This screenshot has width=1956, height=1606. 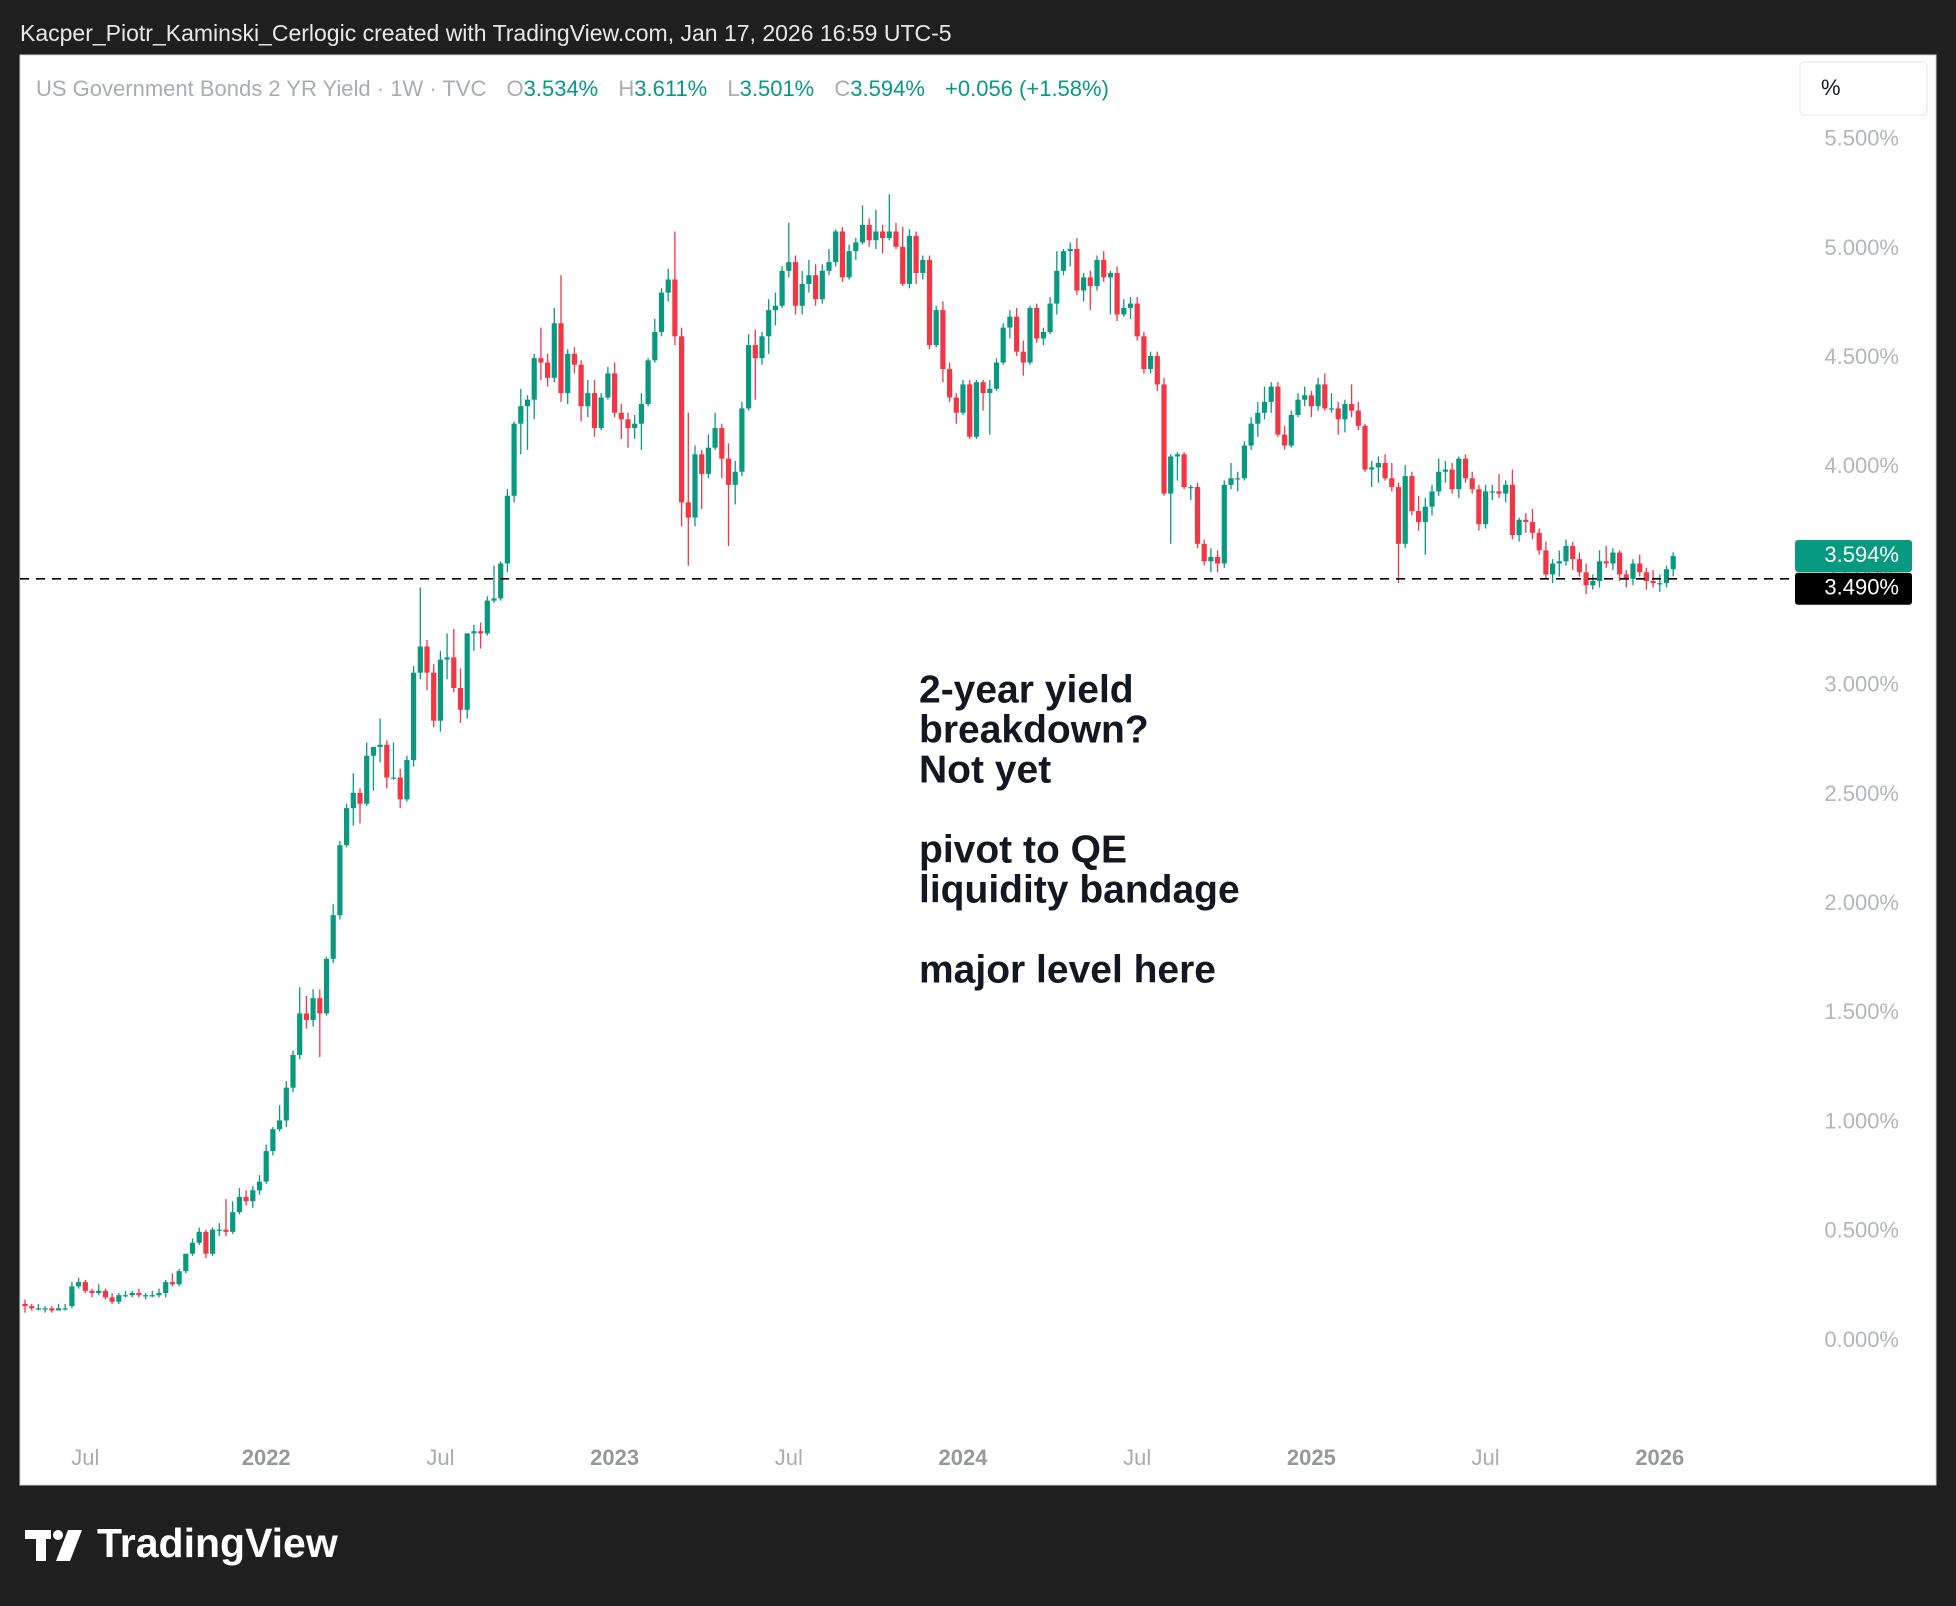 What do you see at coordinates (1861, 138) in the screenshot?
I see `y-tick-label: 5.500%` at bounding box center [1861, 138].